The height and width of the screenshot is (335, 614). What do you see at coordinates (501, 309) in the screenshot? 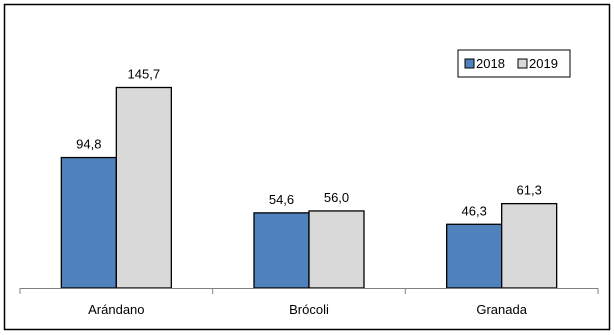
I see `category-label: Granada` at bounding box center [501, 309].